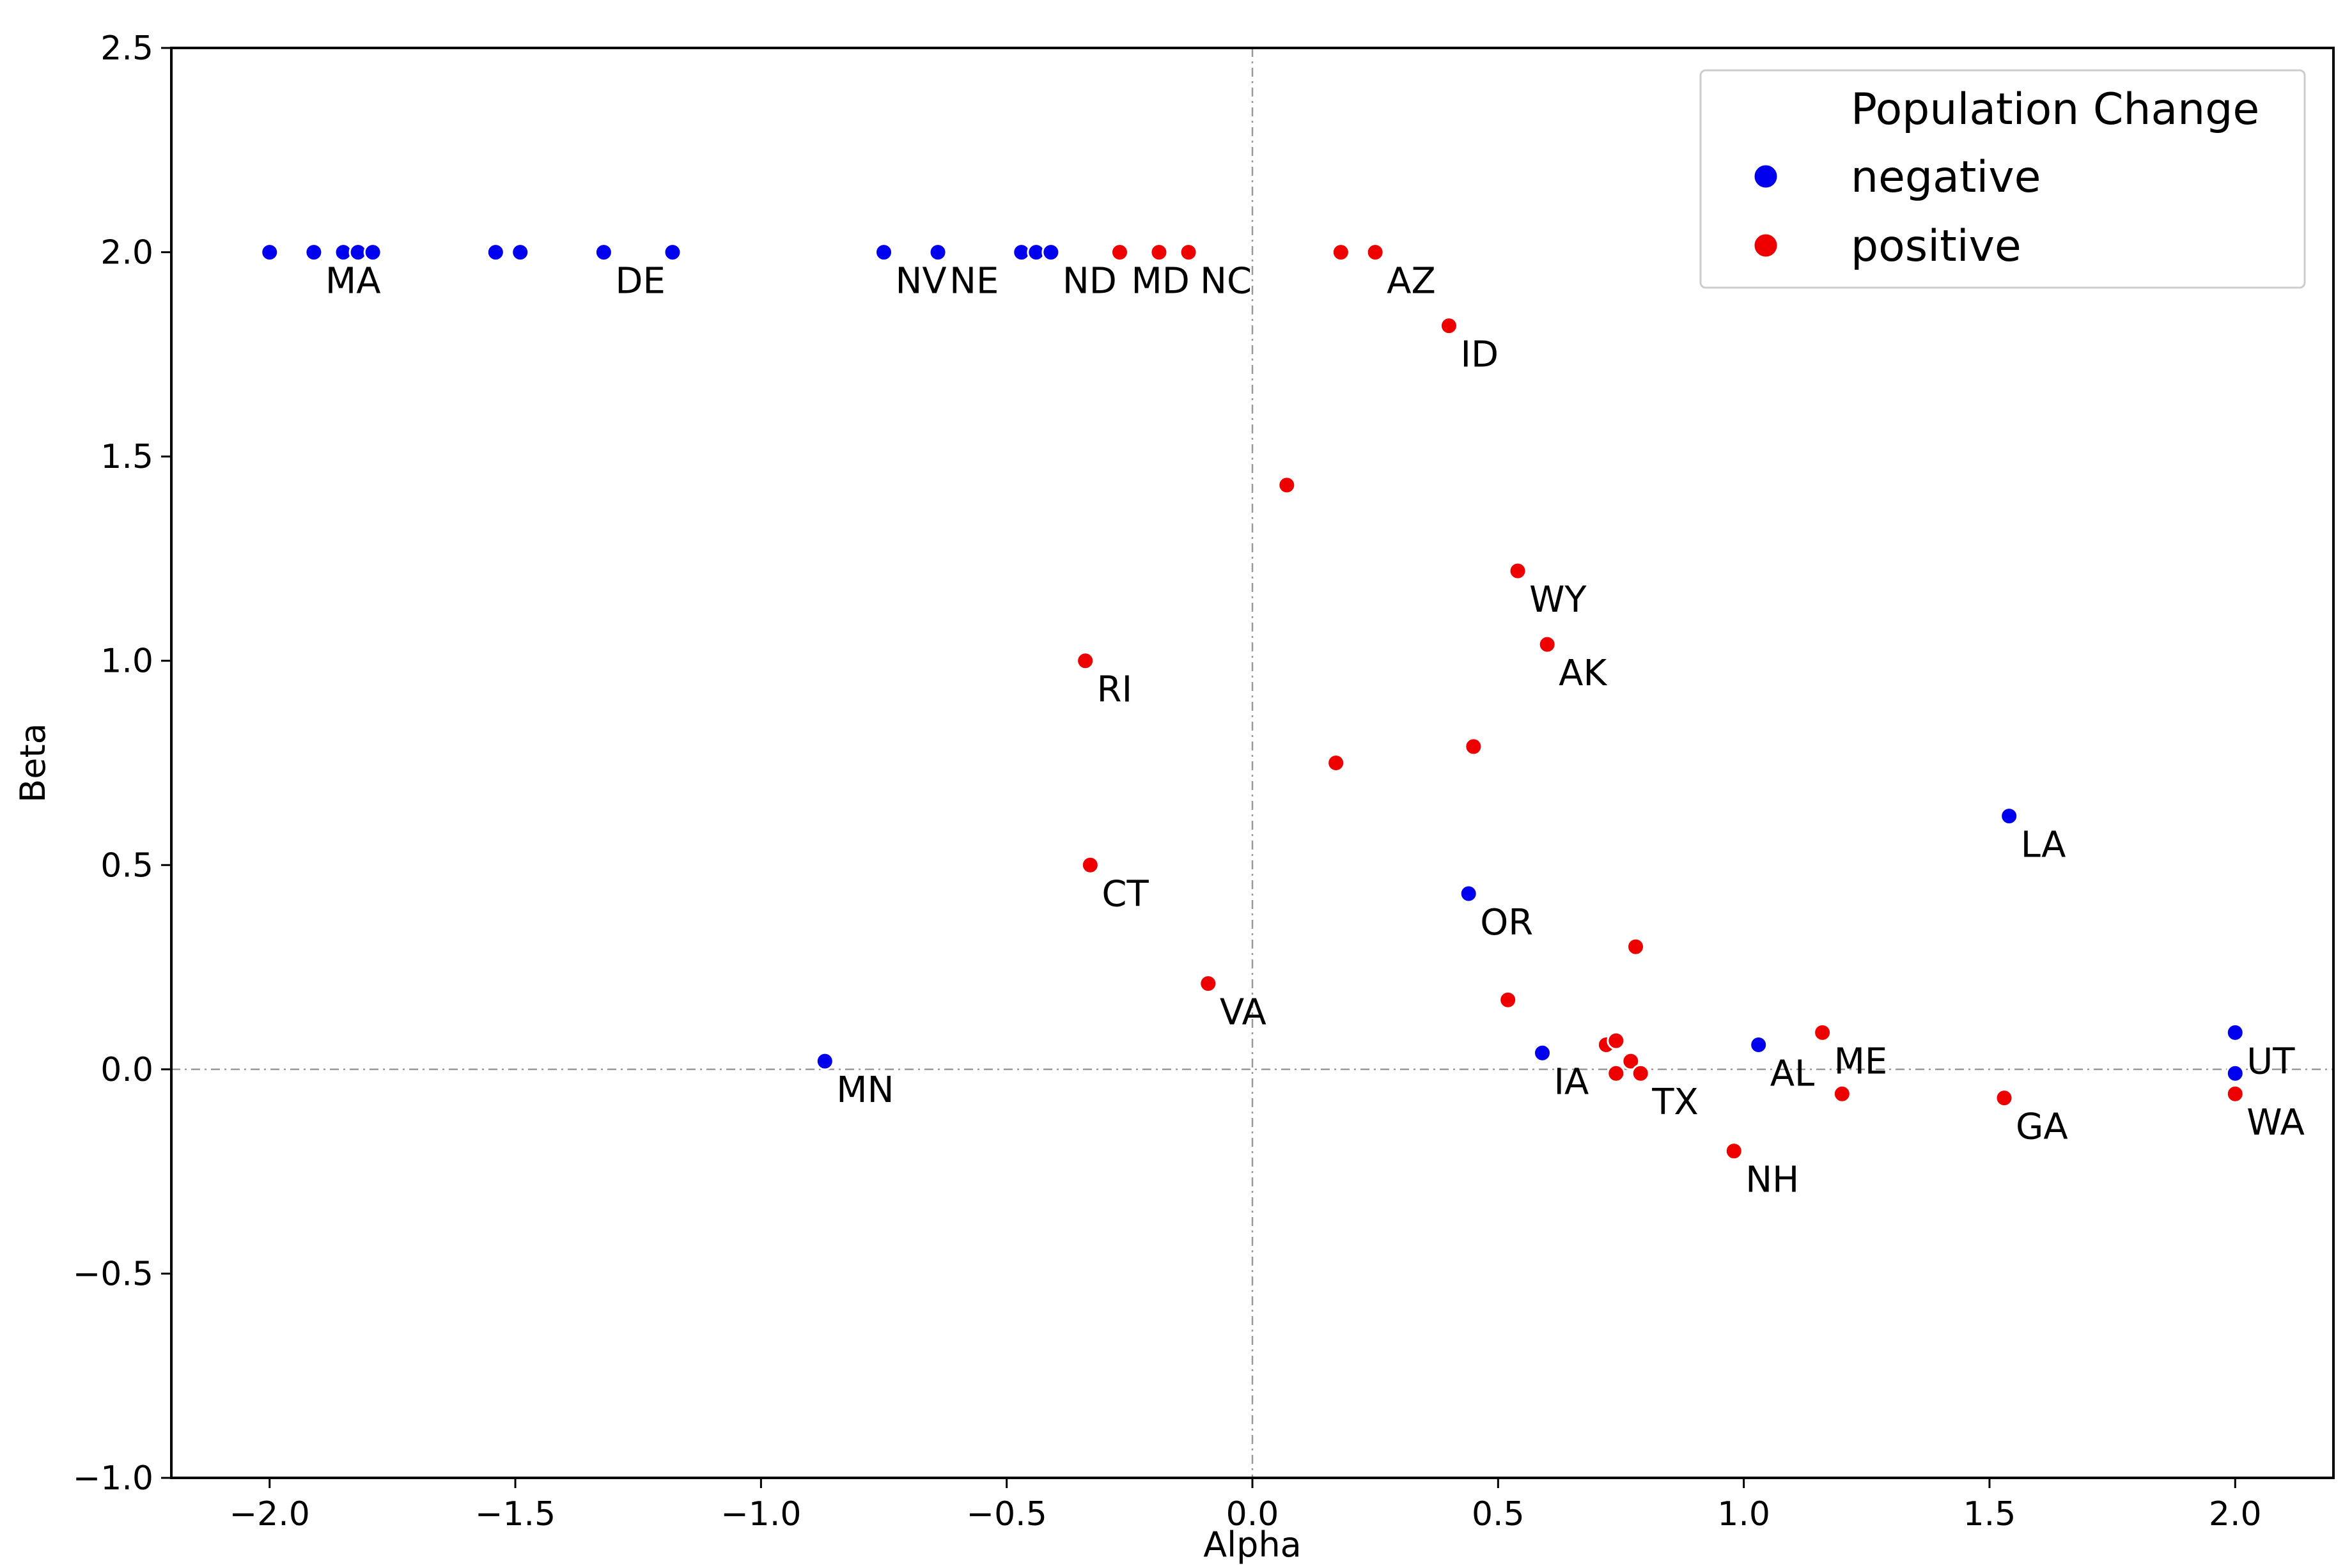 The width and height of the screenshot is (2352, 1568). Describe the element at coordinates (516, 1514) in the screenshot. I see `x-tick-label: −1.5` at that location.